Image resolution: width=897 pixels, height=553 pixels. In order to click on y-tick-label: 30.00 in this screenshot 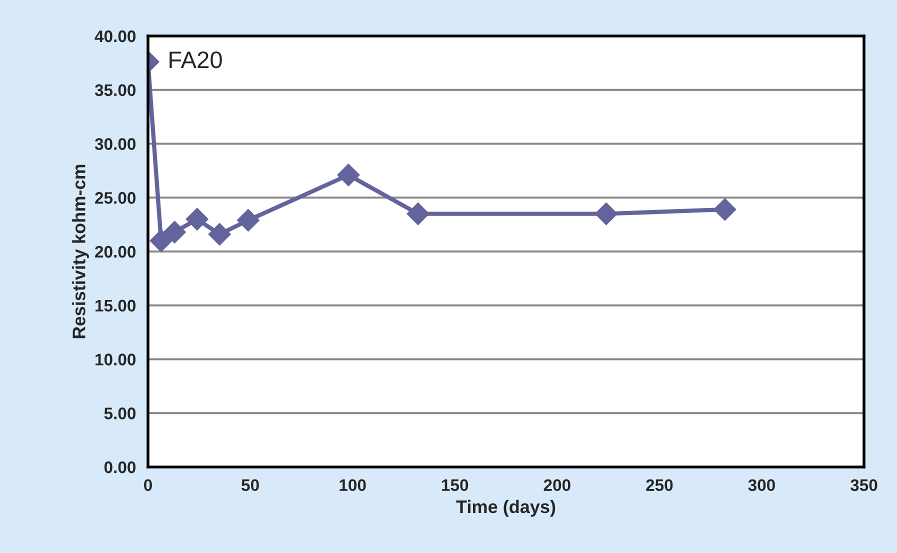, I will do `click(115, 144)`.